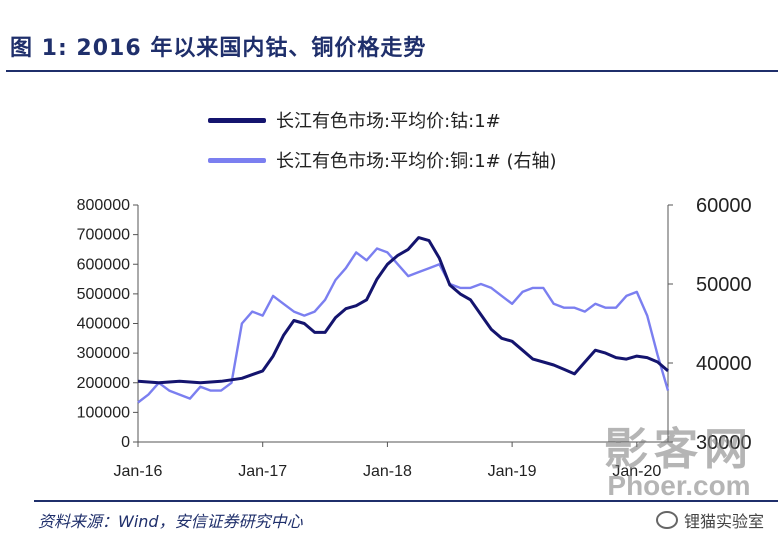  I want to click on y-left-tick-label: 700000, so click(103, 235).